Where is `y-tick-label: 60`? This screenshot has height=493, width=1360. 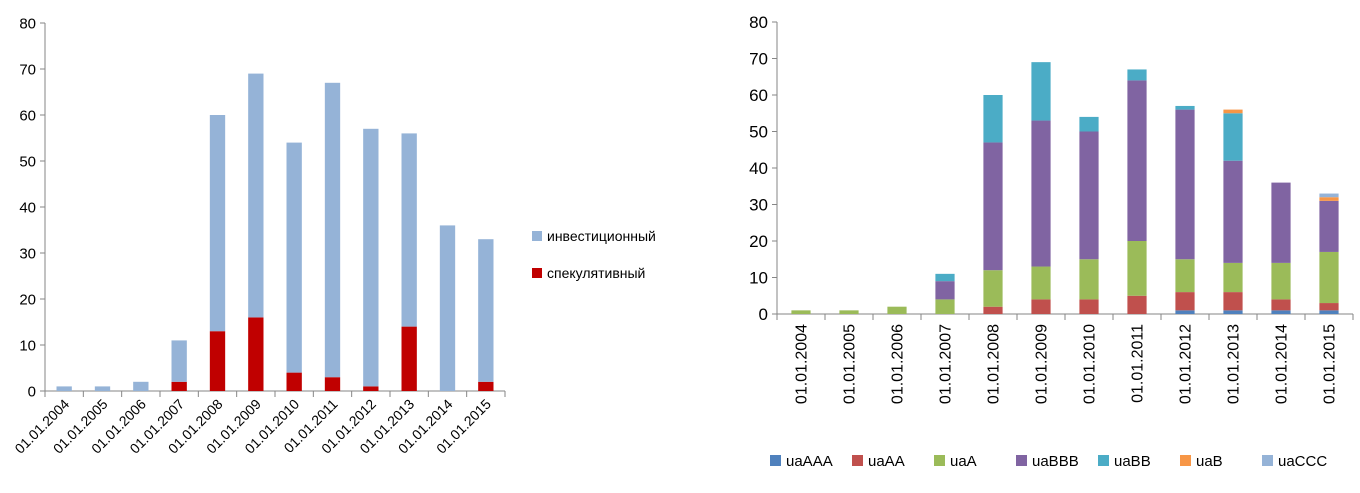 y-tick-label: 60 is located at coordinates (758, 95).